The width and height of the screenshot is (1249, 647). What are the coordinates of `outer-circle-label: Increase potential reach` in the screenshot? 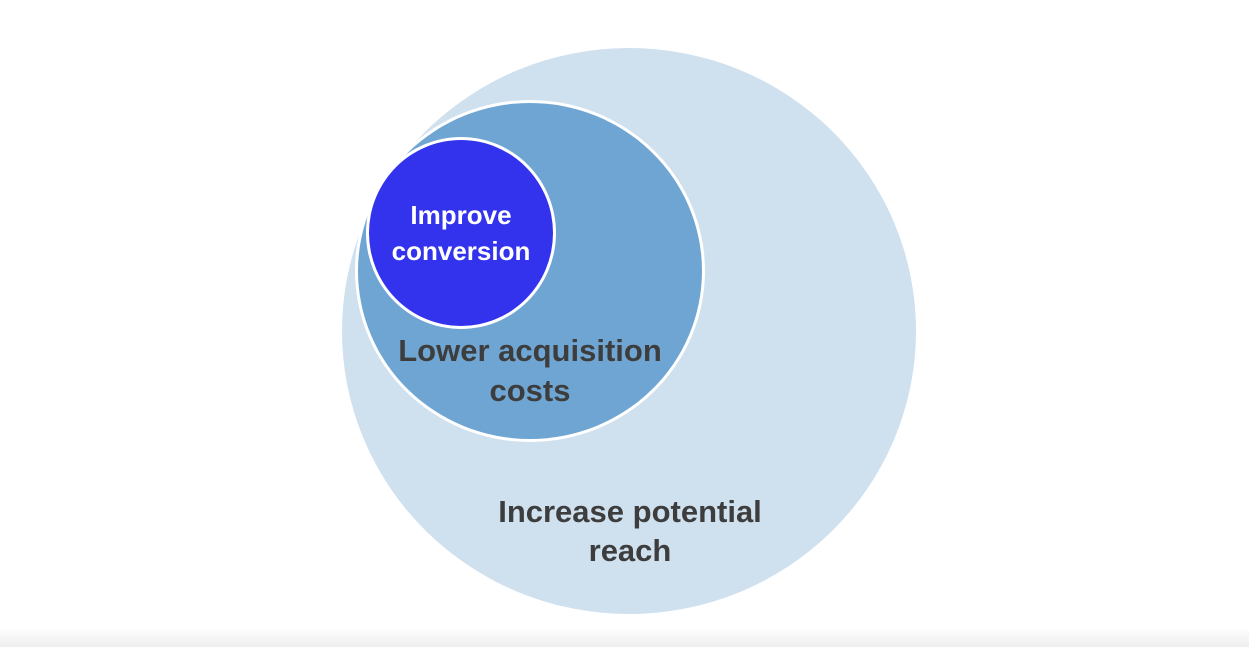 It's located at (630, 532).